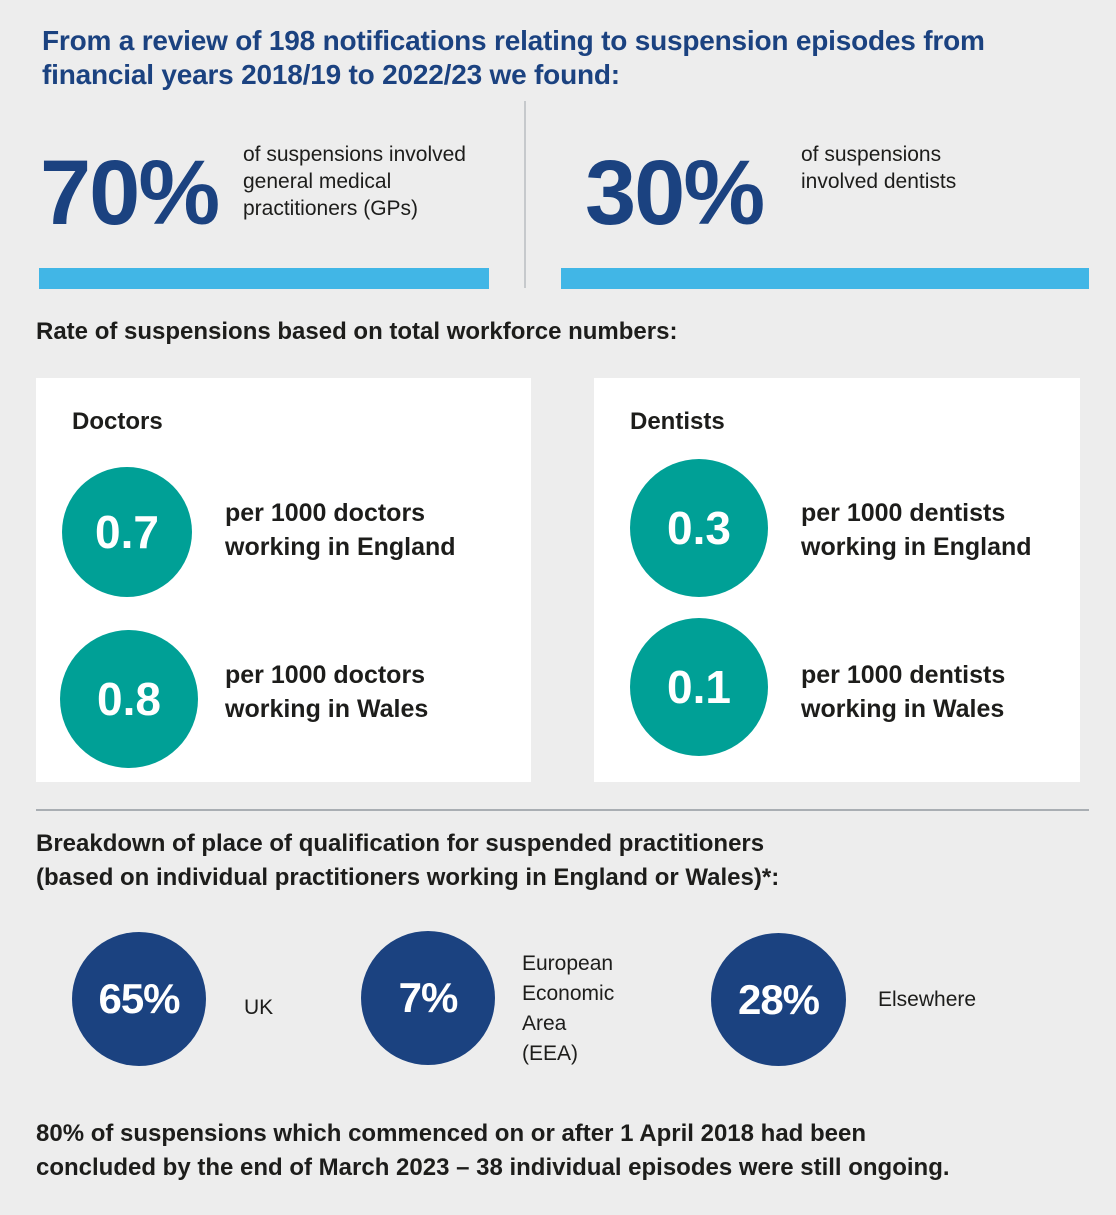 This screenshot has height=1215, width=1116. Describe the element at coordinates (878, 168) in the screenshot. I see `dentist-description: of suspensions involved dentists` at that location.